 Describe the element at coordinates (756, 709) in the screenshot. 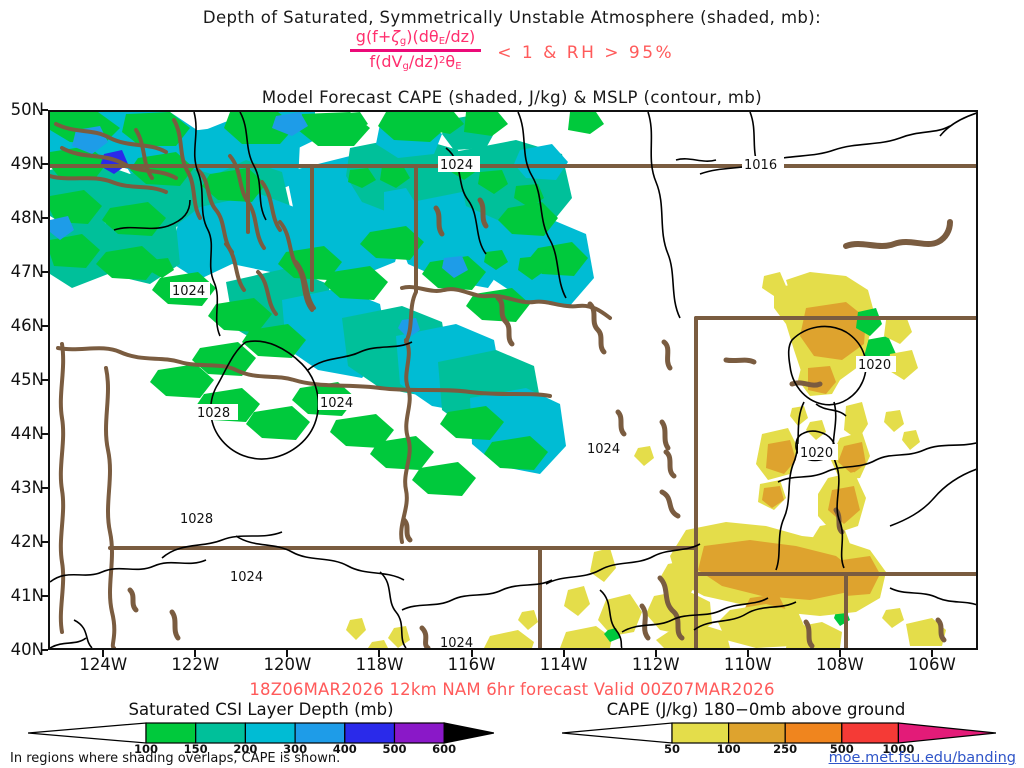

I see `colorbar-title-cape: CAPE (J/kg) 180−0mb above ground` at that location.